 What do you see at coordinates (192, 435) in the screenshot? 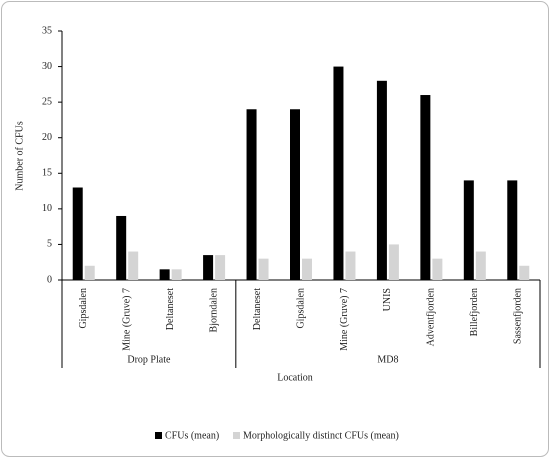
I see `legend-label: CFUs (mean)` at bounding box center [192, 435].